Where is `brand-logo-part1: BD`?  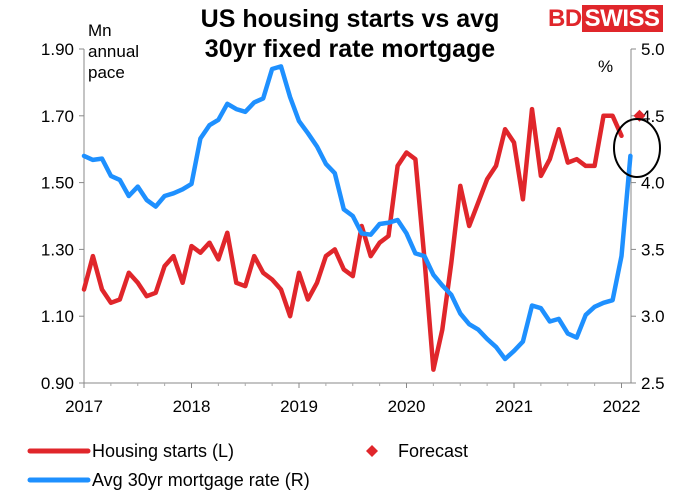
brand-logo-part1: BD is located at coordinates (565, 18).